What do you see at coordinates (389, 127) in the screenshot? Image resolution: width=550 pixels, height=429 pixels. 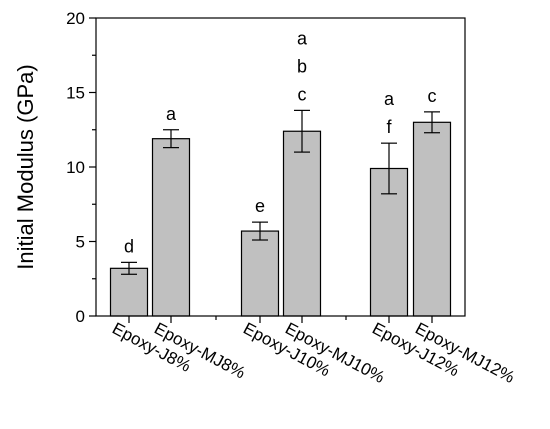 I see `significance-label-5-2: f` at bounding box center [389, 127].